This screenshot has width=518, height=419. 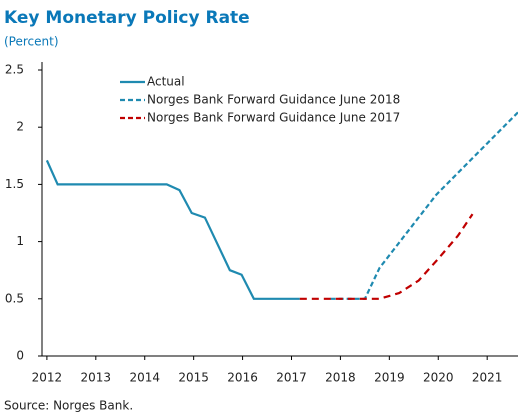 I want to click on y-tick-label: 1, so click(x=20, y=241).